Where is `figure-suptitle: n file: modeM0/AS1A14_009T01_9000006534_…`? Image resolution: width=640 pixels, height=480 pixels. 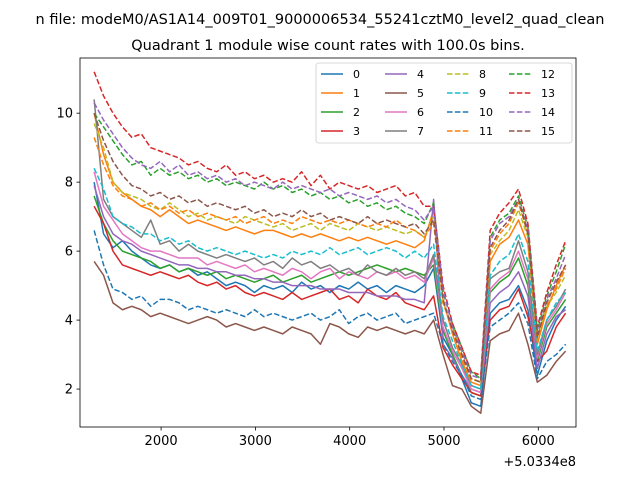
figure-suptitle: n file: modeM0/AS1A14_009T01_9000006534_… is located at coordinates (320, 20).